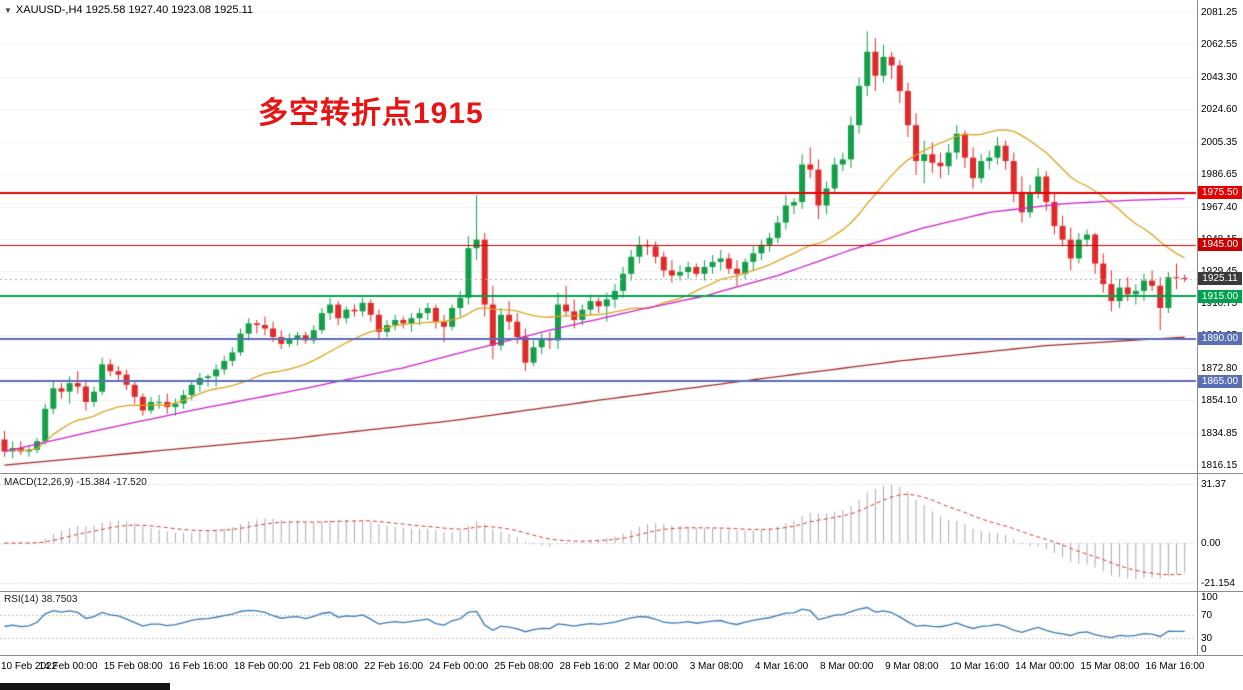 This screenshot has height=690, width=1243. I want to click on time-axis-label: 10 Feb 2022, so click(29, 666).